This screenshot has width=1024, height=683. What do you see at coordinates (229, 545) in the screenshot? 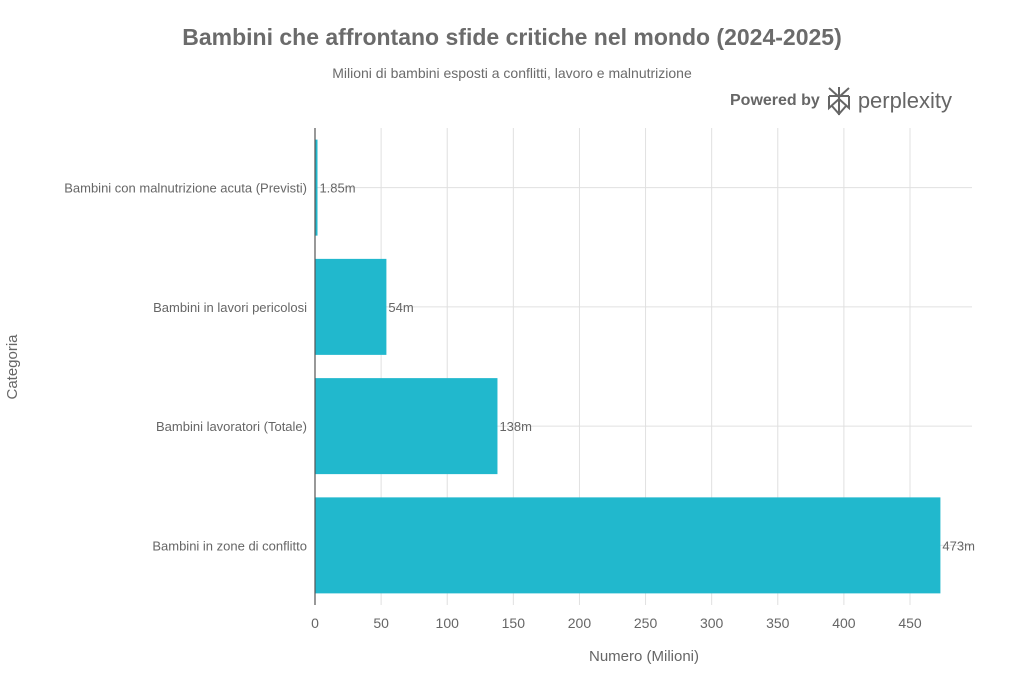
I see `y-tick-label: Bambini in zone di conflitto` at bounding box center [229, 545].